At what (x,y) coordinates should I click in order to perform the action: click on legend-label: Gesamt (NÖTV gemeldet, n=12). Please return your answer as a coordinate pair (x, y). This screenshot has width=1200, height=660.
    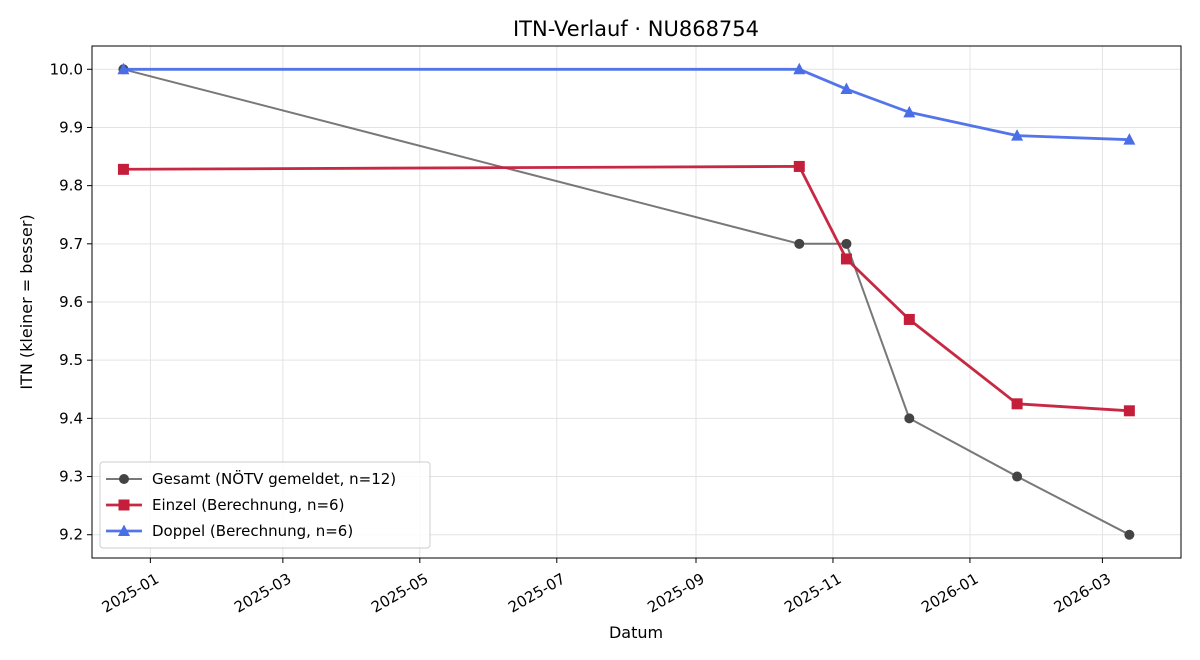
    Looking at the image, I should click on (274, 478).